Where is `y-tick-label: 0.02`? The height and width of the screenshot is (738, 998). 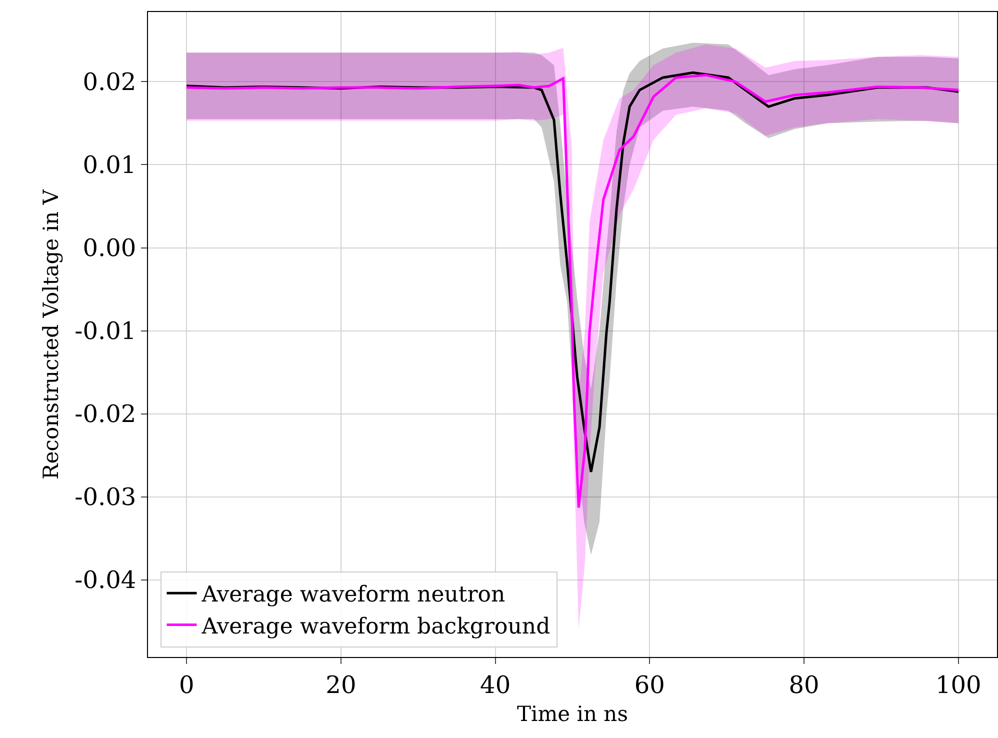
y-tick-label: 0.02 is located at coordinates (109, 82).